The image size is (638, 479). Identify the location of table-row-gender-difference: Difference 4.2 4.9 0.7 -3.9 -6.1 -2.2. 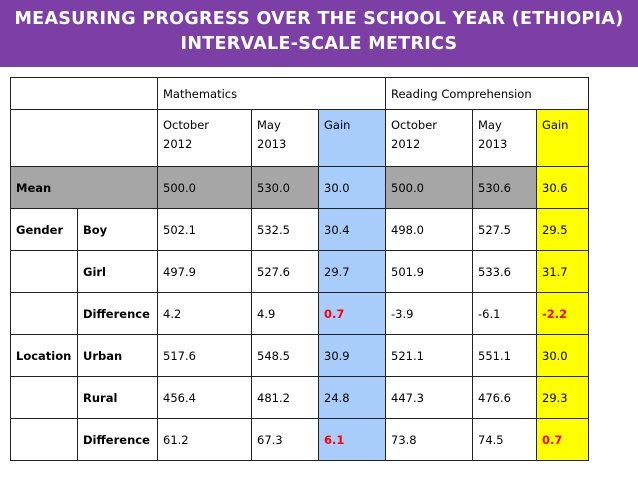
(300, 313).